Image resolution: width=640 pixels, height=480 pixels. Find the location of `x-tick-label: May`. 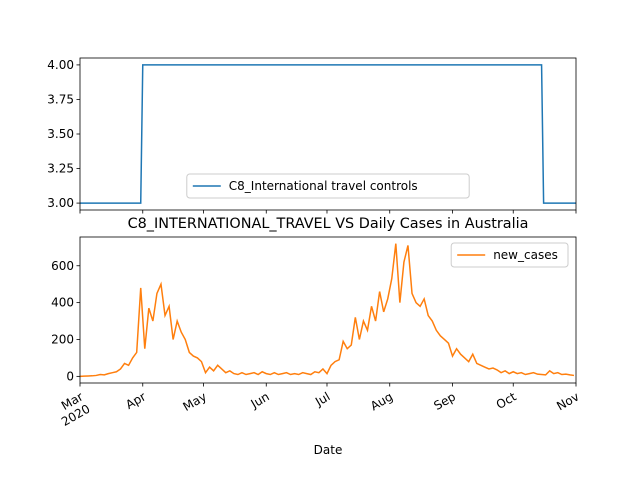

x-tick-label: May is located at coordinates (195, 401).